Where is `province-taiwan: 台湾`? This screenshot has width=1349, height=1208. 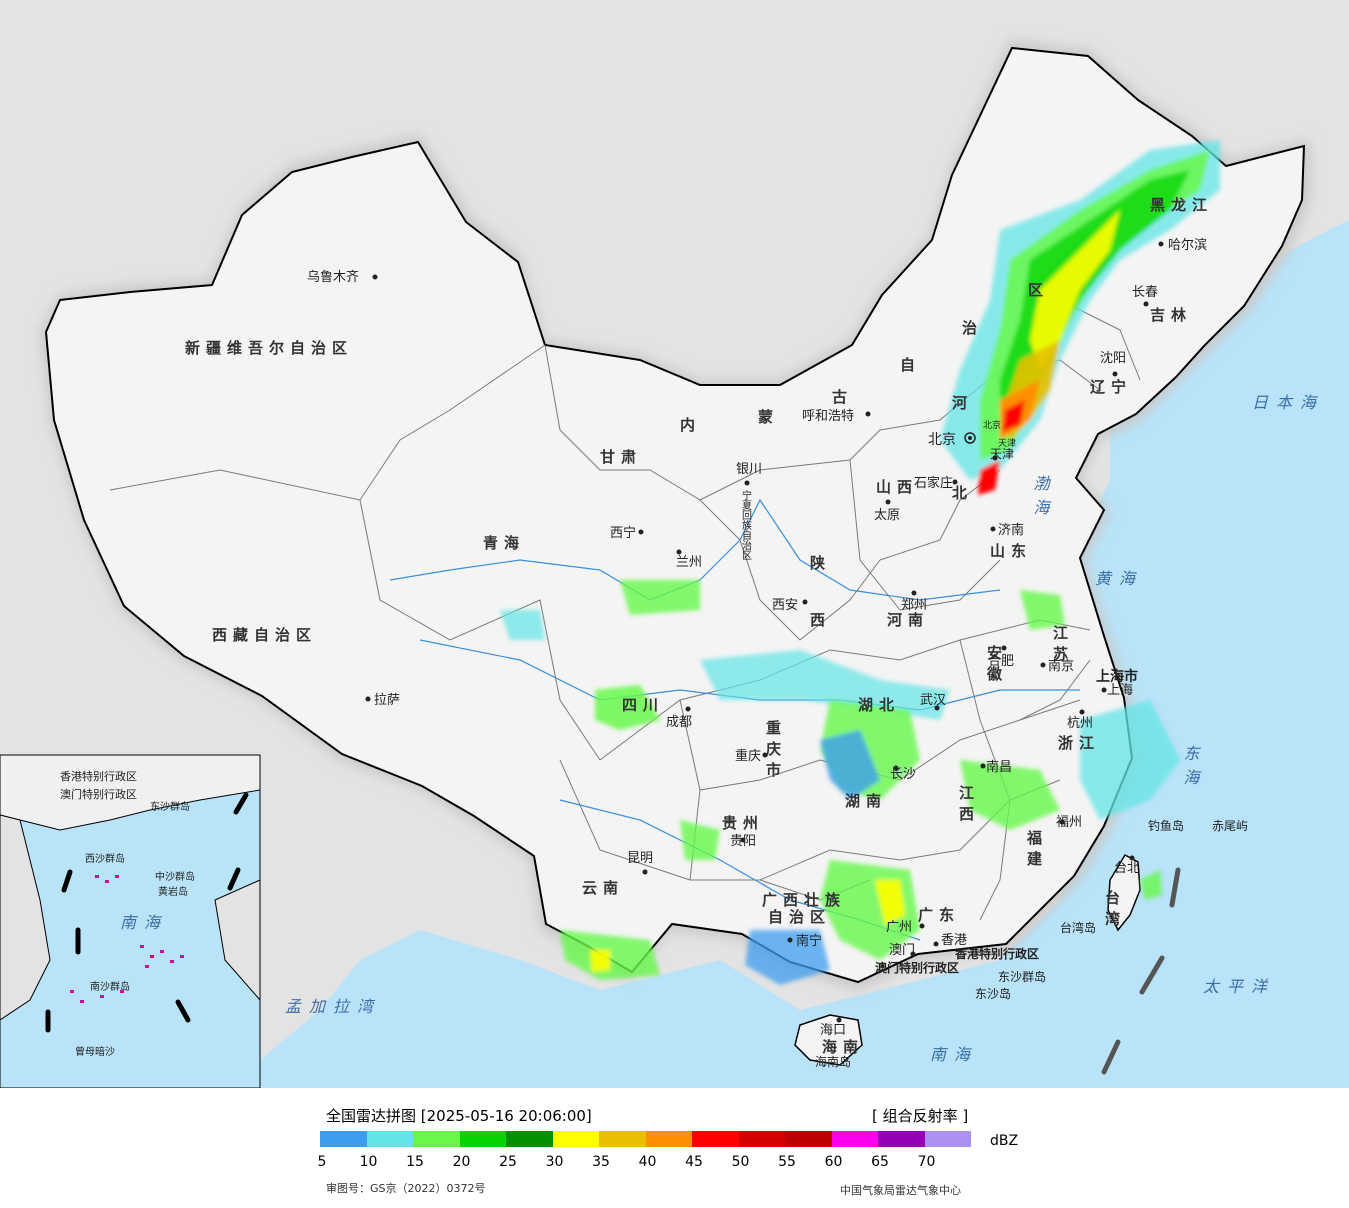 province-taiwan: 台湾 is located at coordinates (1112, 910).